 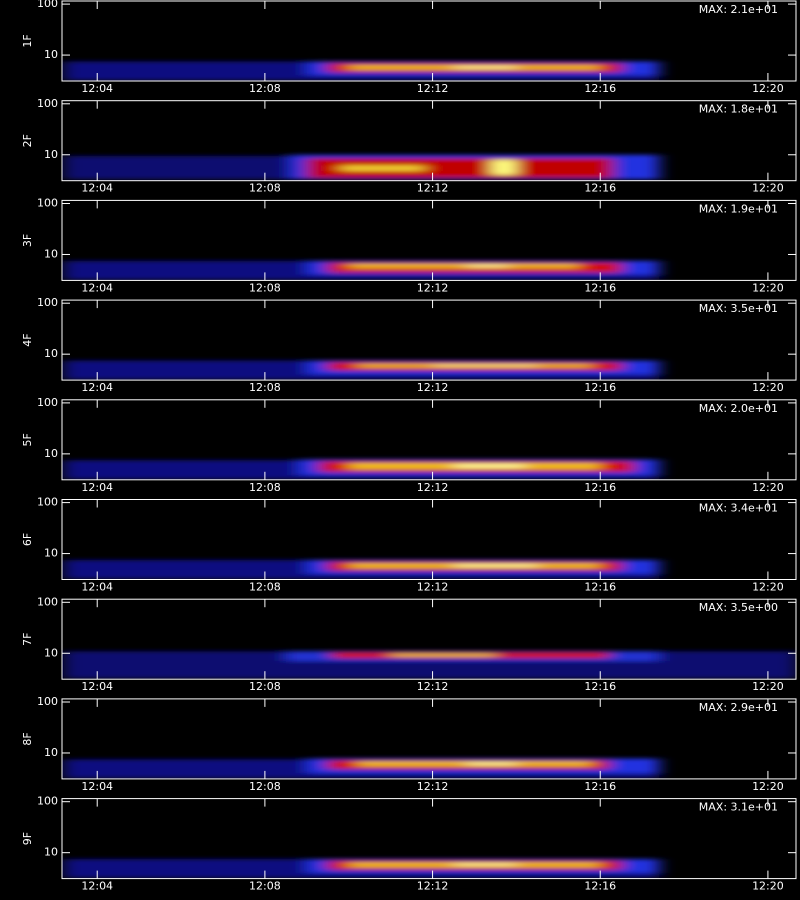 What do you see at coordinates (27, 838) in the screenshot?
I see `y-axis-label: 9F` at bounding box center [27, 838].